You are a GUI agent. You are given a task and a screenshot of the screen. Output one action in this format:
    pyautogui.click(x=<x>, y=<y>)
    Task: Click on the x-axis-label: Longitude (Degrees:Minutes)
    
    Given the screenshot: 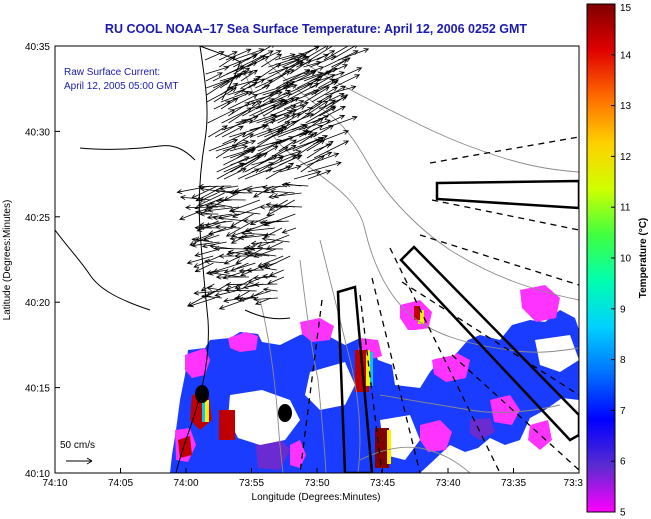 What is the action you would take?
    pyautogui.click(x=316, y=497)
    